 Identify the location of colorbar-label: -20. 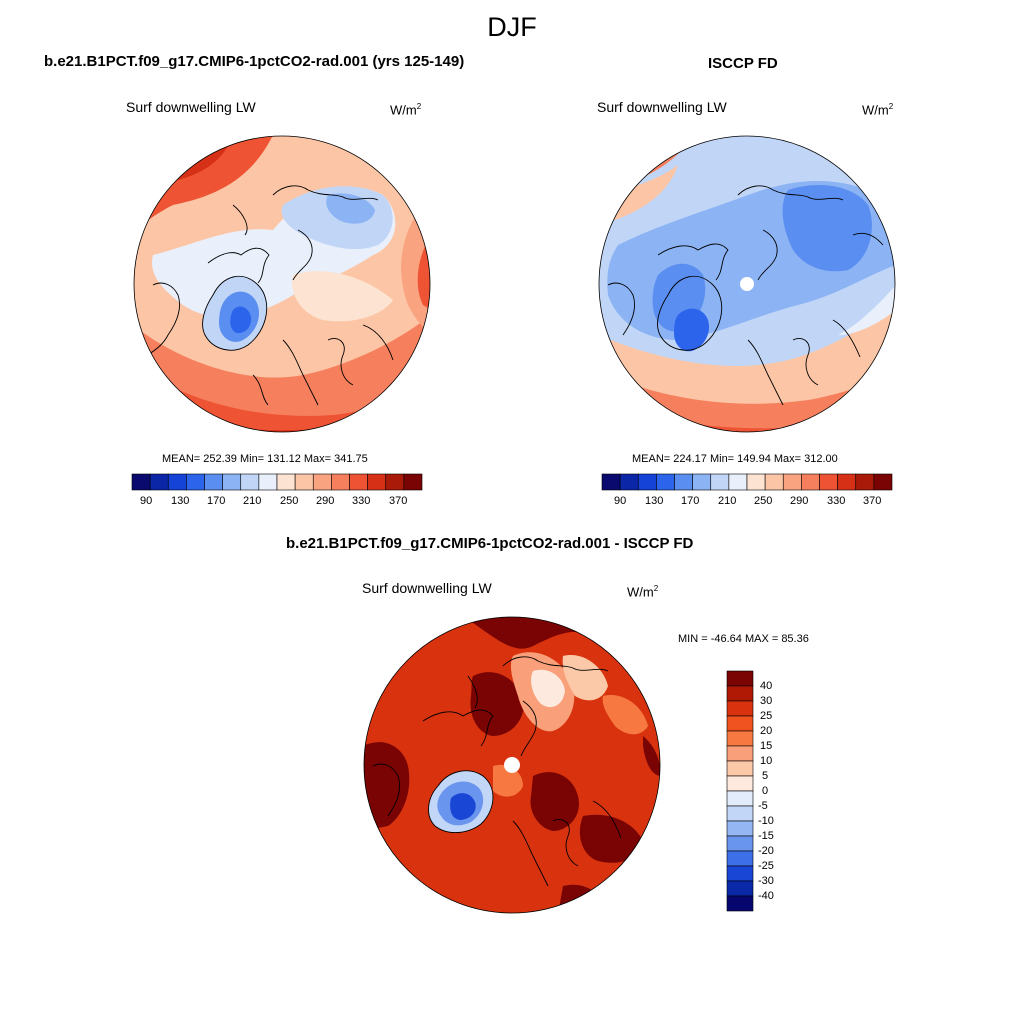
(766, 851).